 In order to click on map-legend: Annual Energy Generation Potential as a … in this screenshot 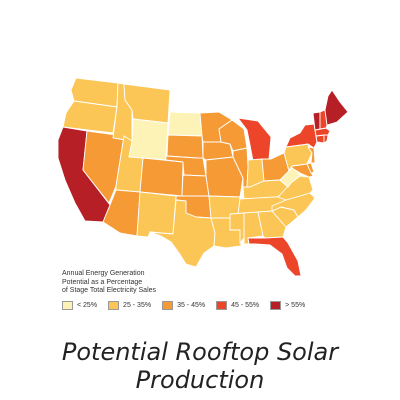, I will do `click(212, 290)`.